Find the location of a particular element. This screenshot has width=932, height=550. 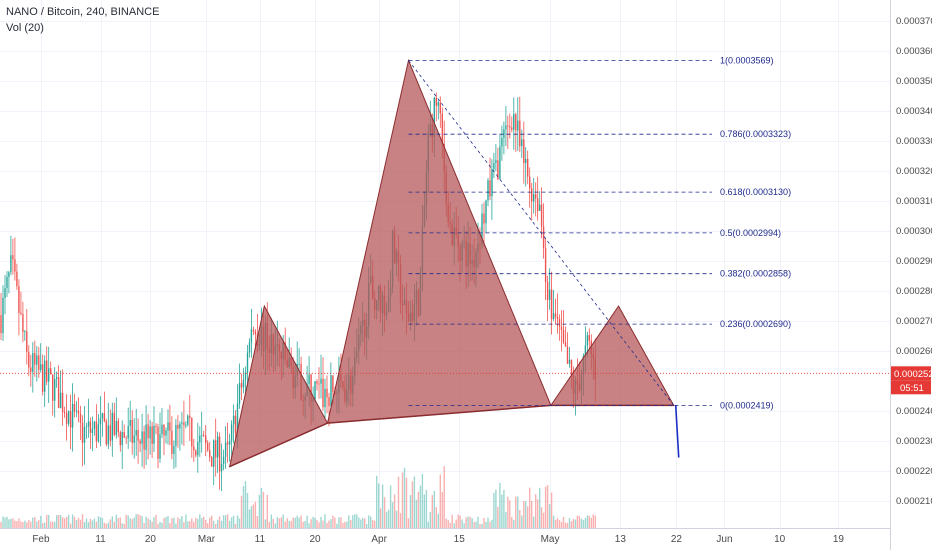

volume-indicator-label: Vol (20) is located at coordinates (25, 28).